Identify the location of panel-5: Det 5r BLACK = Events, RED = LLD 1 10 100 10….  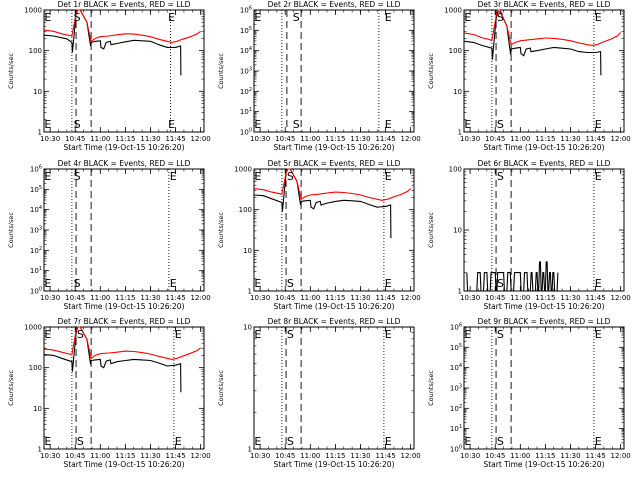
(319, 235).